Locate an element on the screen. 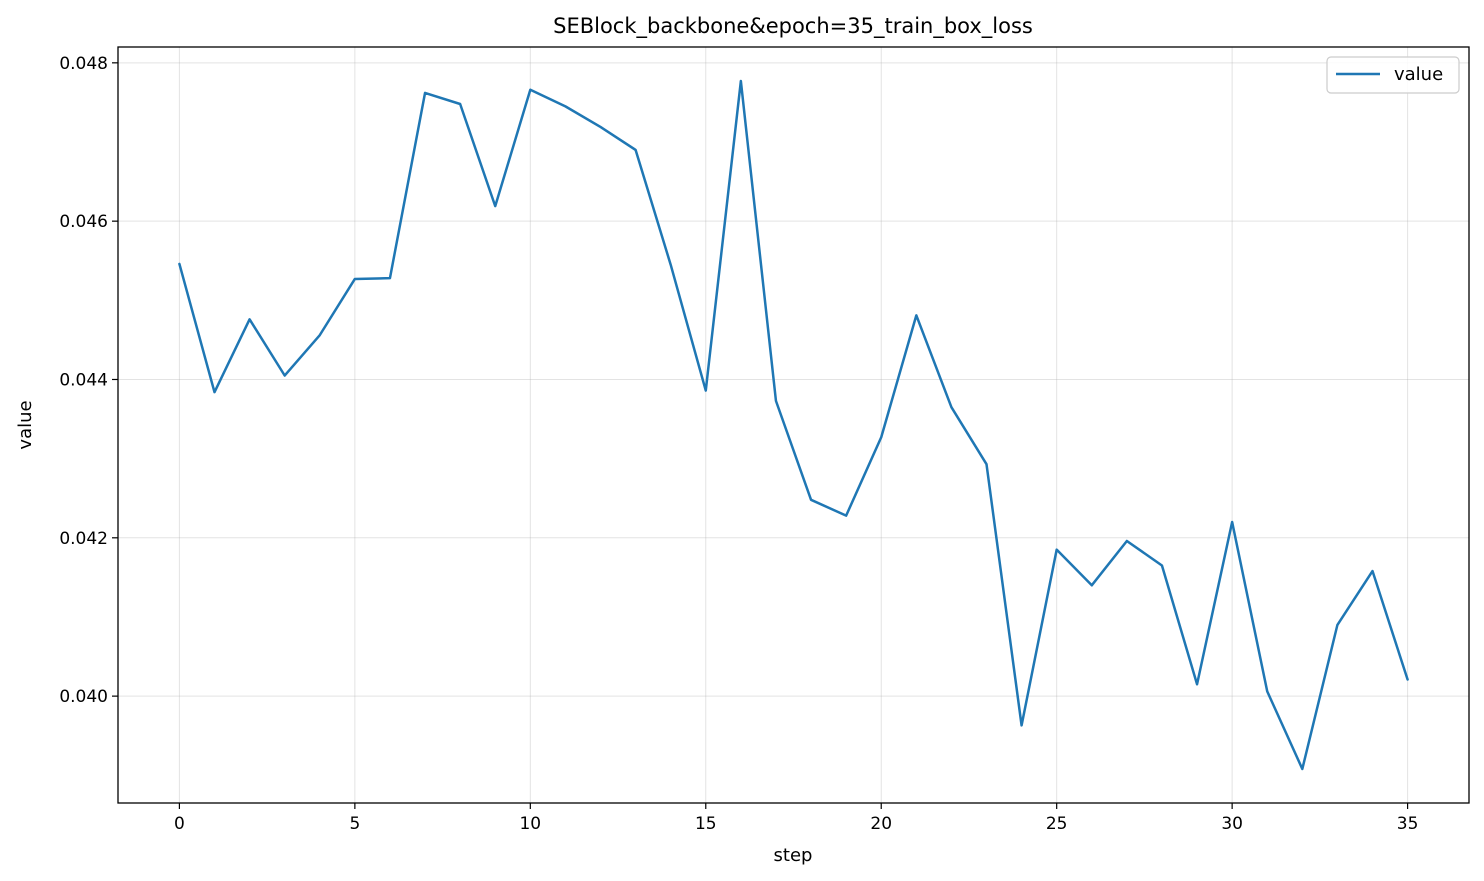 This screenshot has height=881, width=1484. y-tick-label: 0.046 is located at coordinates (83, 222).